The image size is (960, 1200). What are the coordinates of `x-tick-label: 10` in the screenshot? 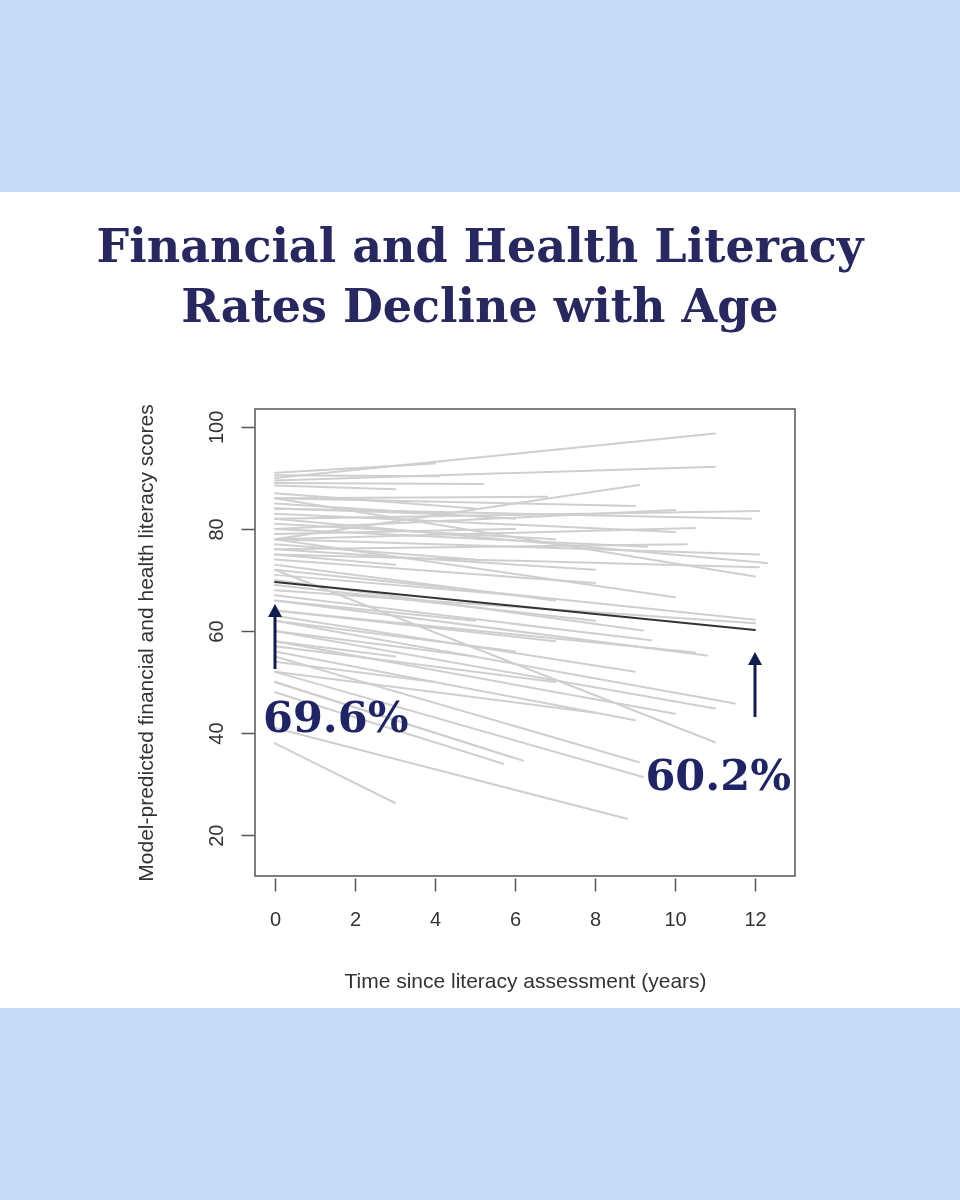 It's located at (675, 918).